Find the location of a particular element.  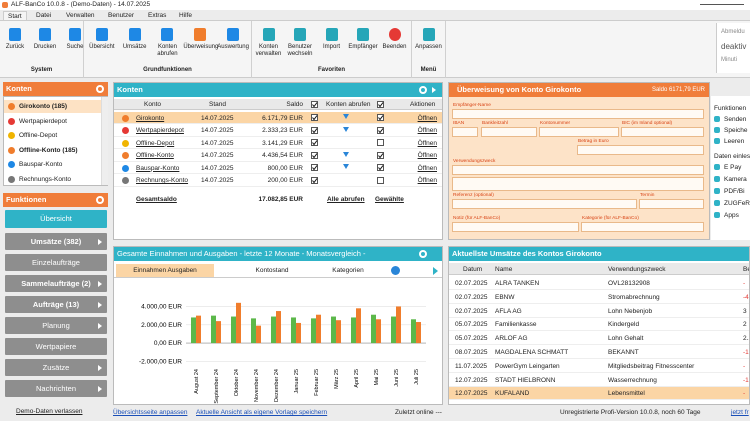

buy-link: jetzt fr is located at coordinates (740, 412).